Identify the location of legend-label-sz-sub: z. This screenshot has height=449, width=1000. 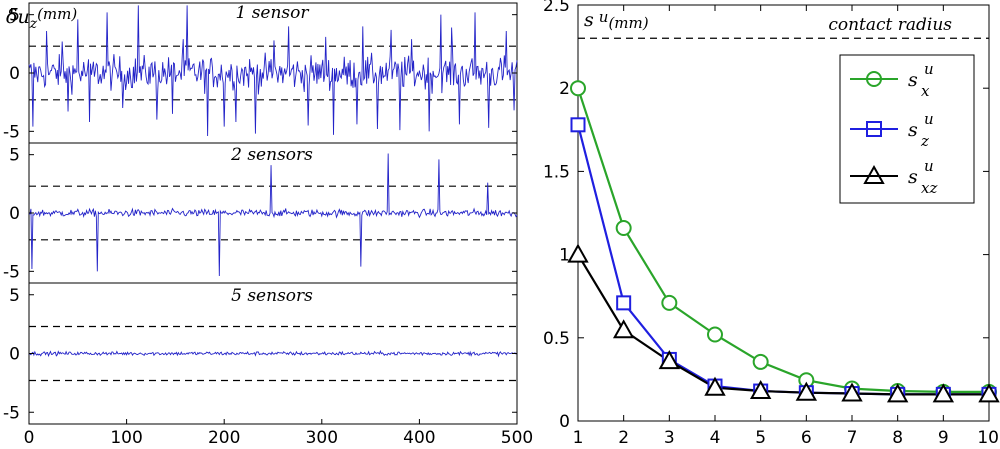
(924, 141).